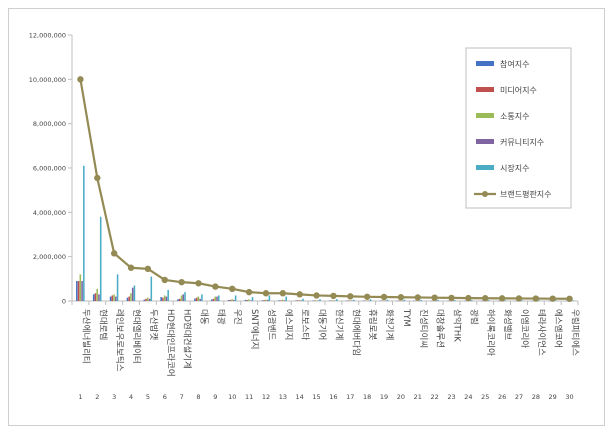  Describe the element at coordinates (266, 397) in the screenshot. I see `rank-label: 12` at that location.